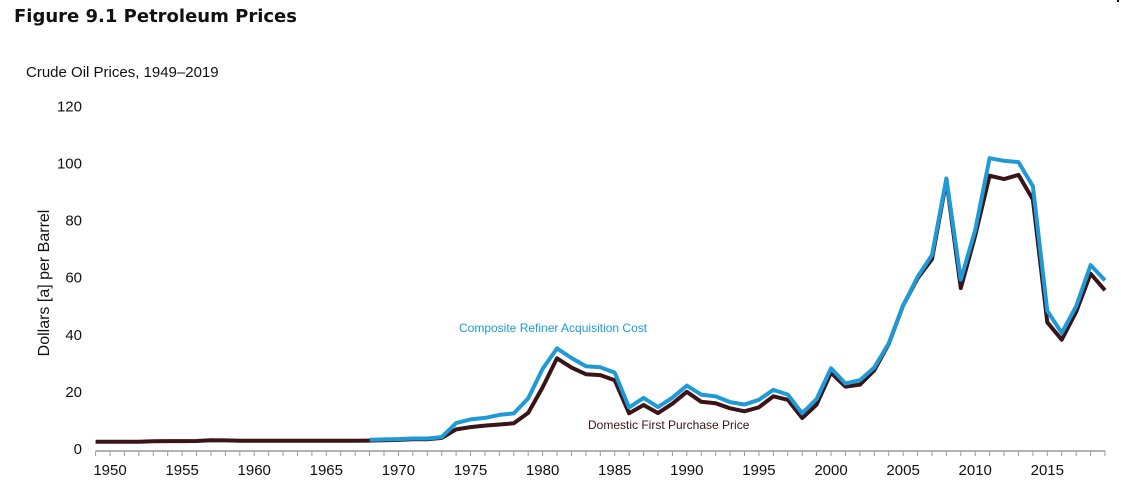 The image size is (1121, 496). Describe the element at coordinates (614, 470) in the screenshot. I see `x-tick-label: 1985` at that location.